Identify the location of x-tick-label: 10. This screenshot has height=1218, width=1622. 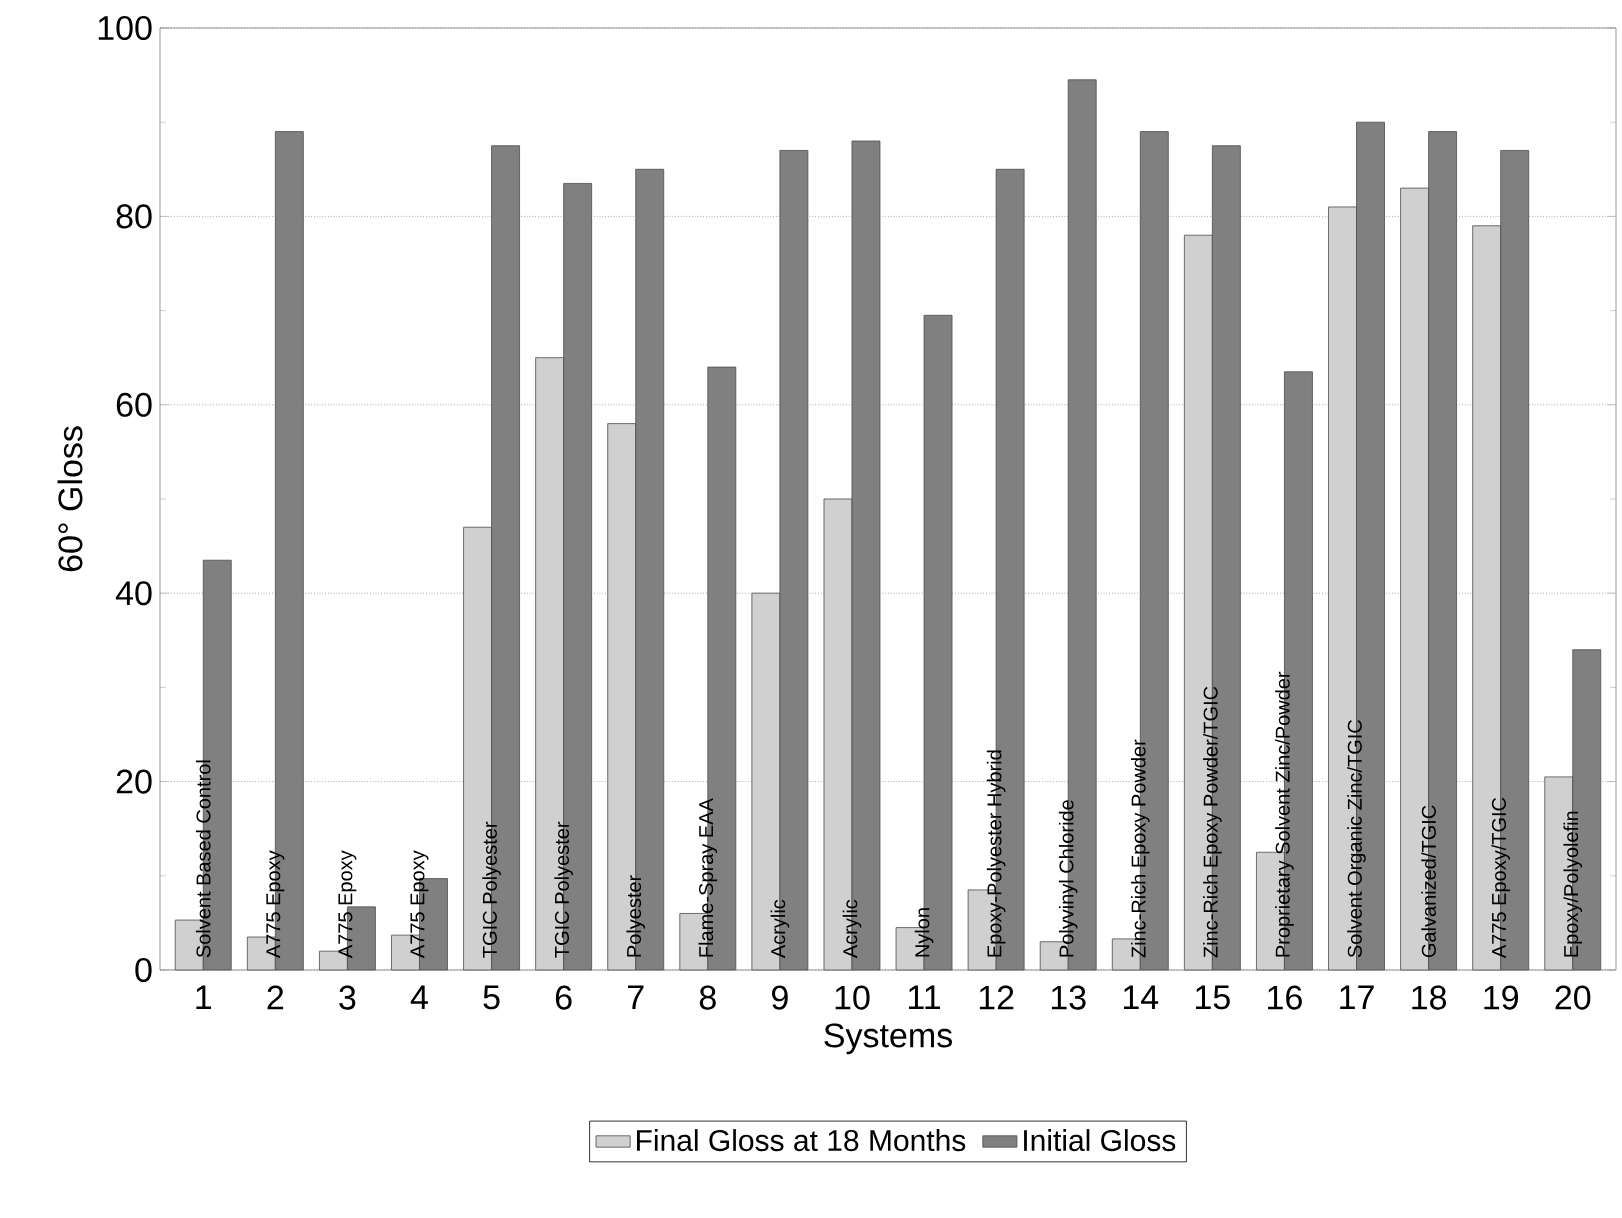
(852, 997).